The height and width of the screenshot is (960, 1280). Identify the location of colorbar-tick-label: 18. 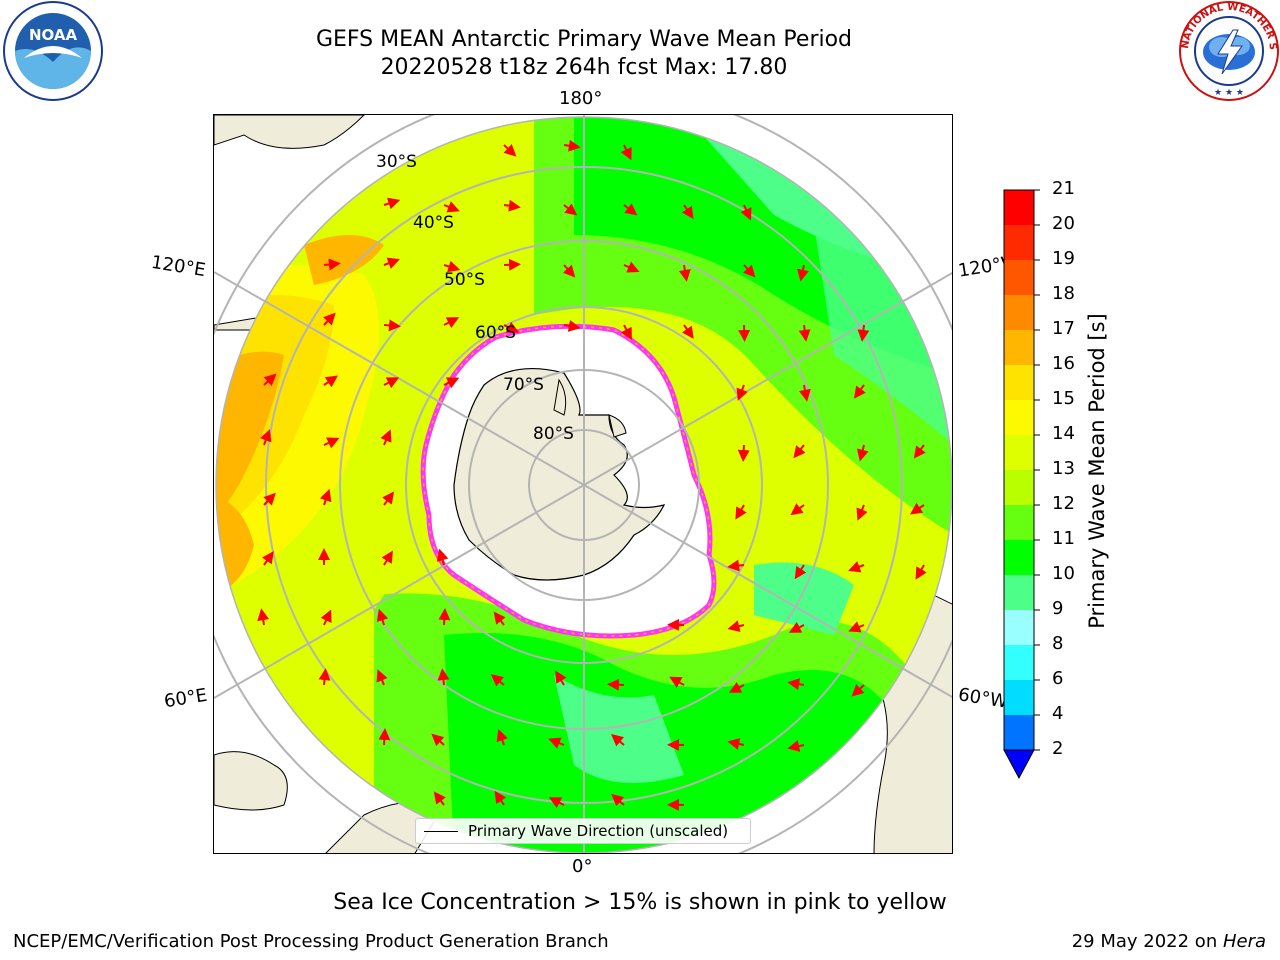
(1063, 293).